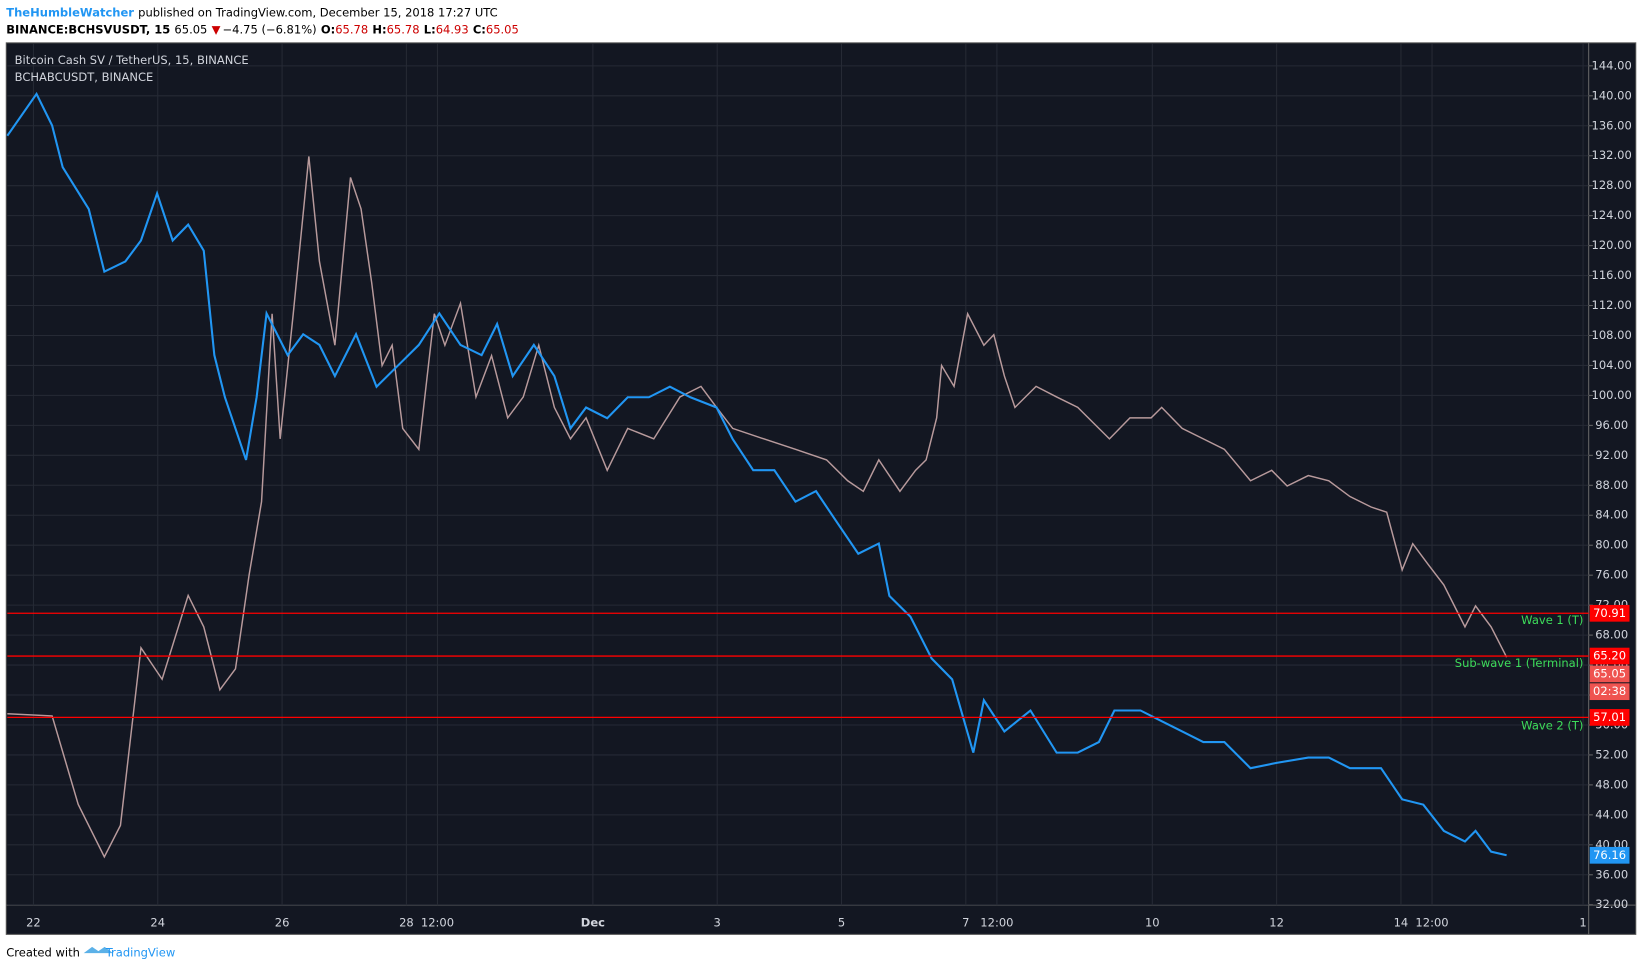  Describe the element at coordinates (157, 922) in the screenshot. I see `x-tick-label: 24` at that location.